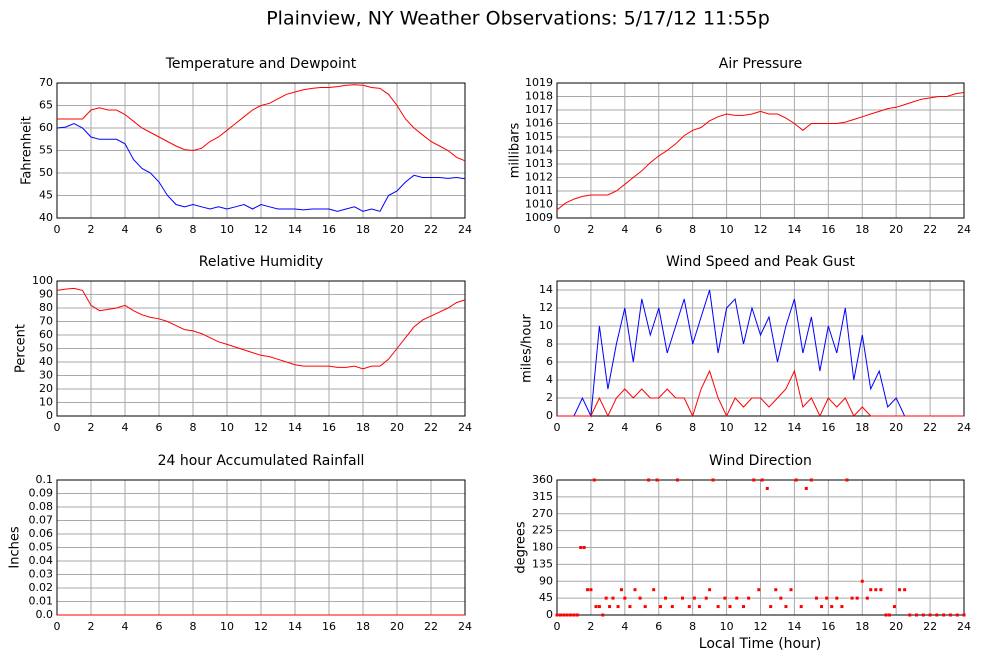 This screenshot has height=659, width=999. What do you see at coordinates (542, 547) in the screenshot?
I see `y-tick-label: 180` at bounding box center [542, 547].